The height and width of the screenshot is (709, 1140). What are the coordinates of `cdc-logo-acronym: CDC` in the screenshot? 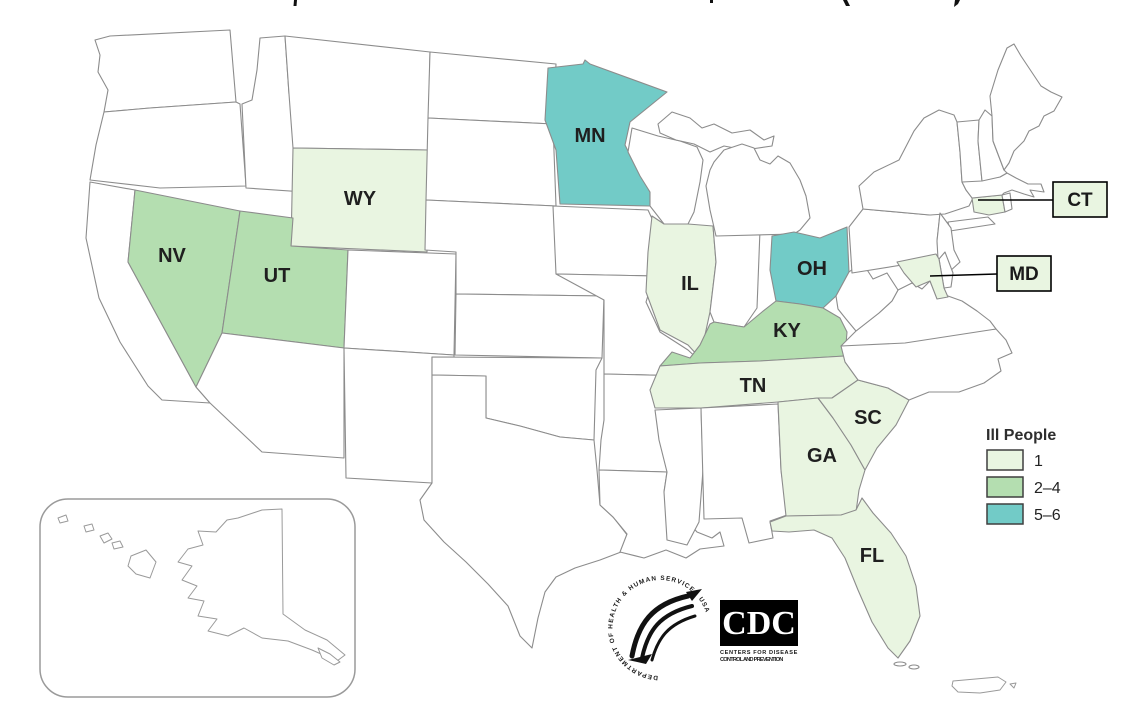 It's located at (759, 623).